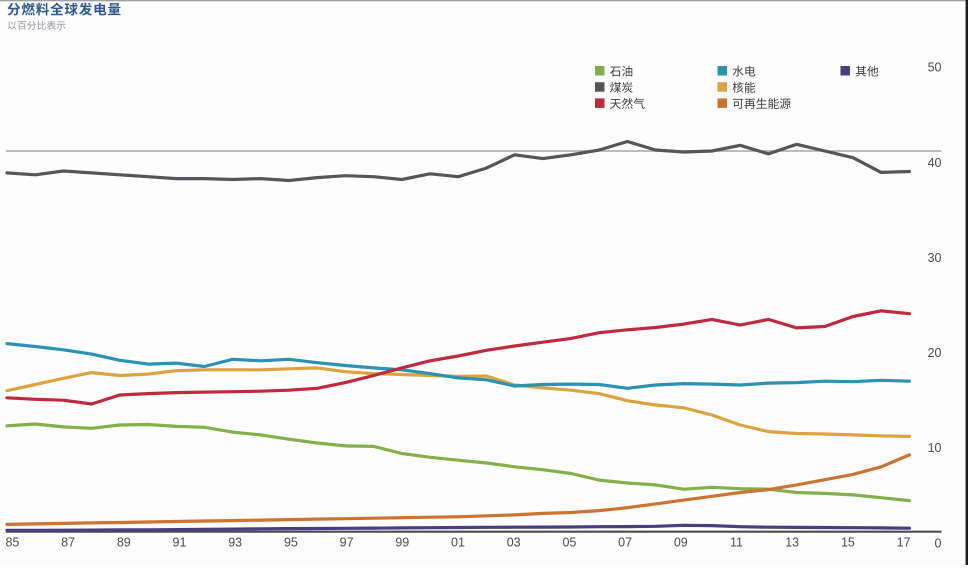  I want to click on svg-text: 03, so click(514, 543).